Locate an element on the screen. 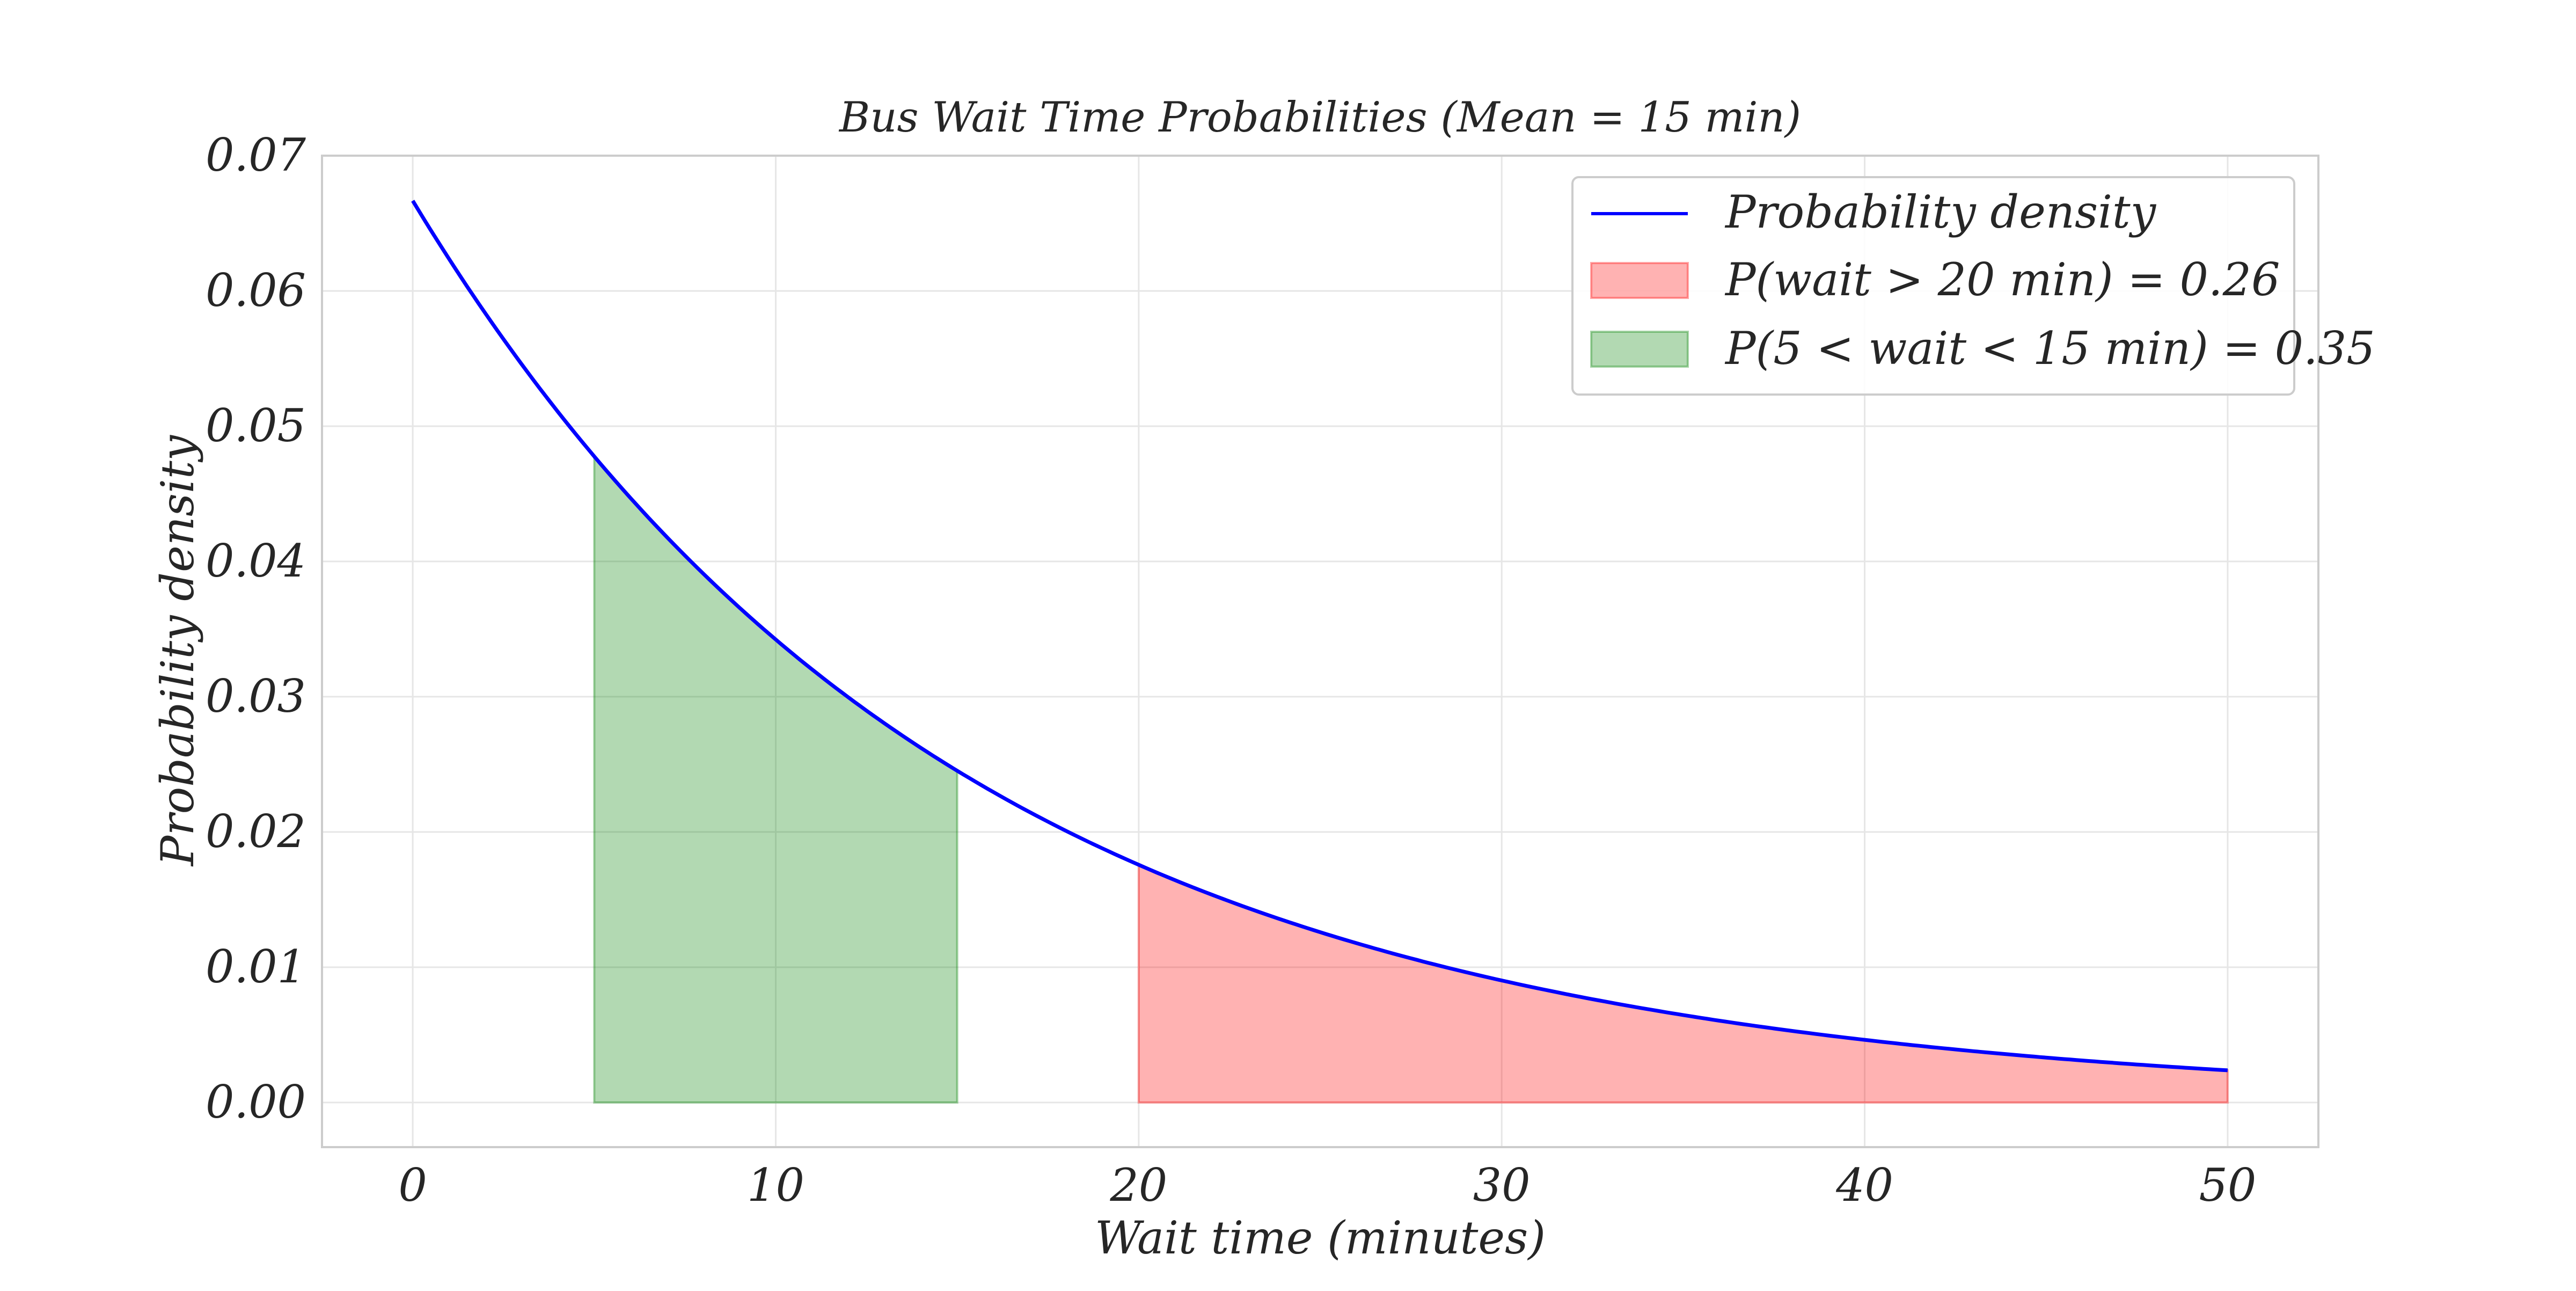 The width and height of the screenshot is (2576, 1291). legend-label-density: Probability density is located at coordinates (1940, 212).